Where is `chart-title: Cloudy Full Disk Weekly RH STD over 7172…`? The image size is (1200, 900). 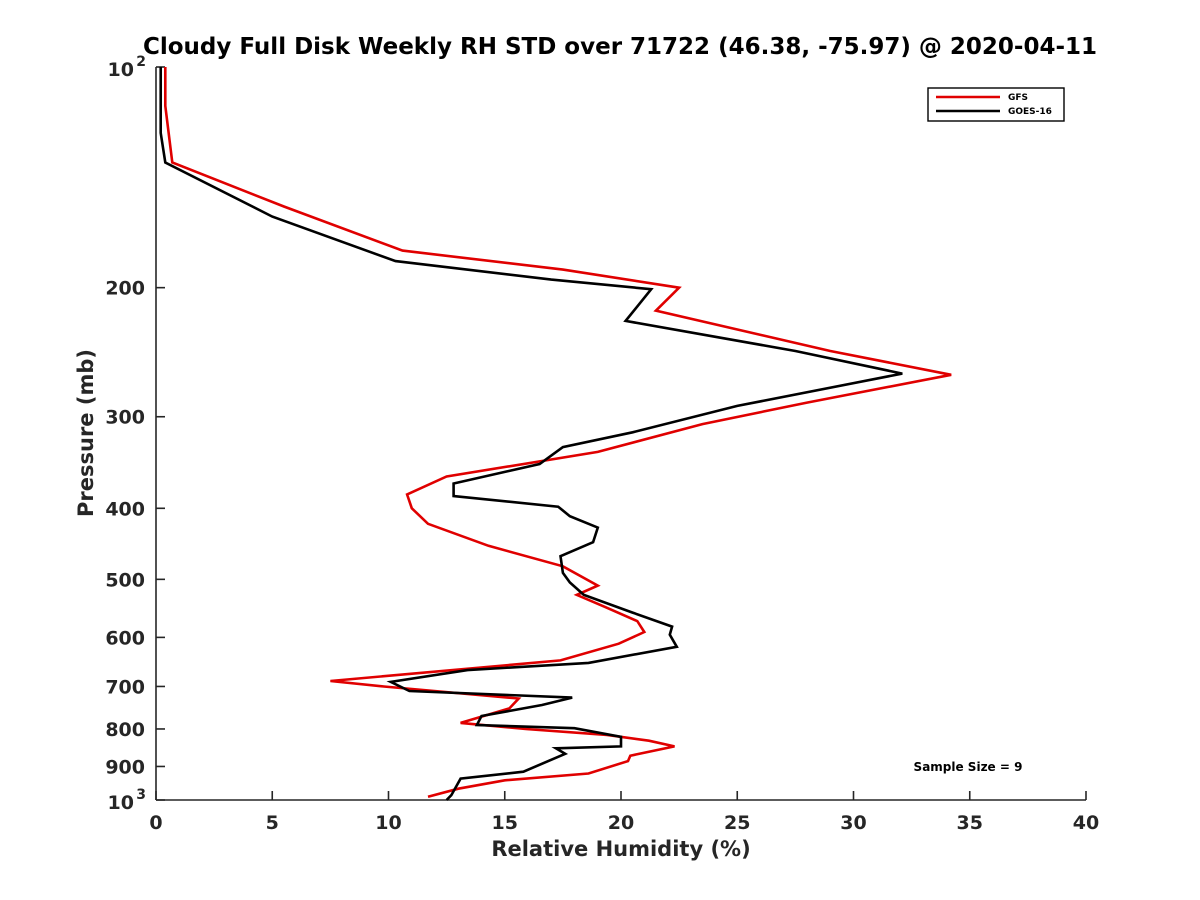
chart-title: Cloudy Full Disk Weekly RH STD over 7172… is located at coordinates (620, 47).